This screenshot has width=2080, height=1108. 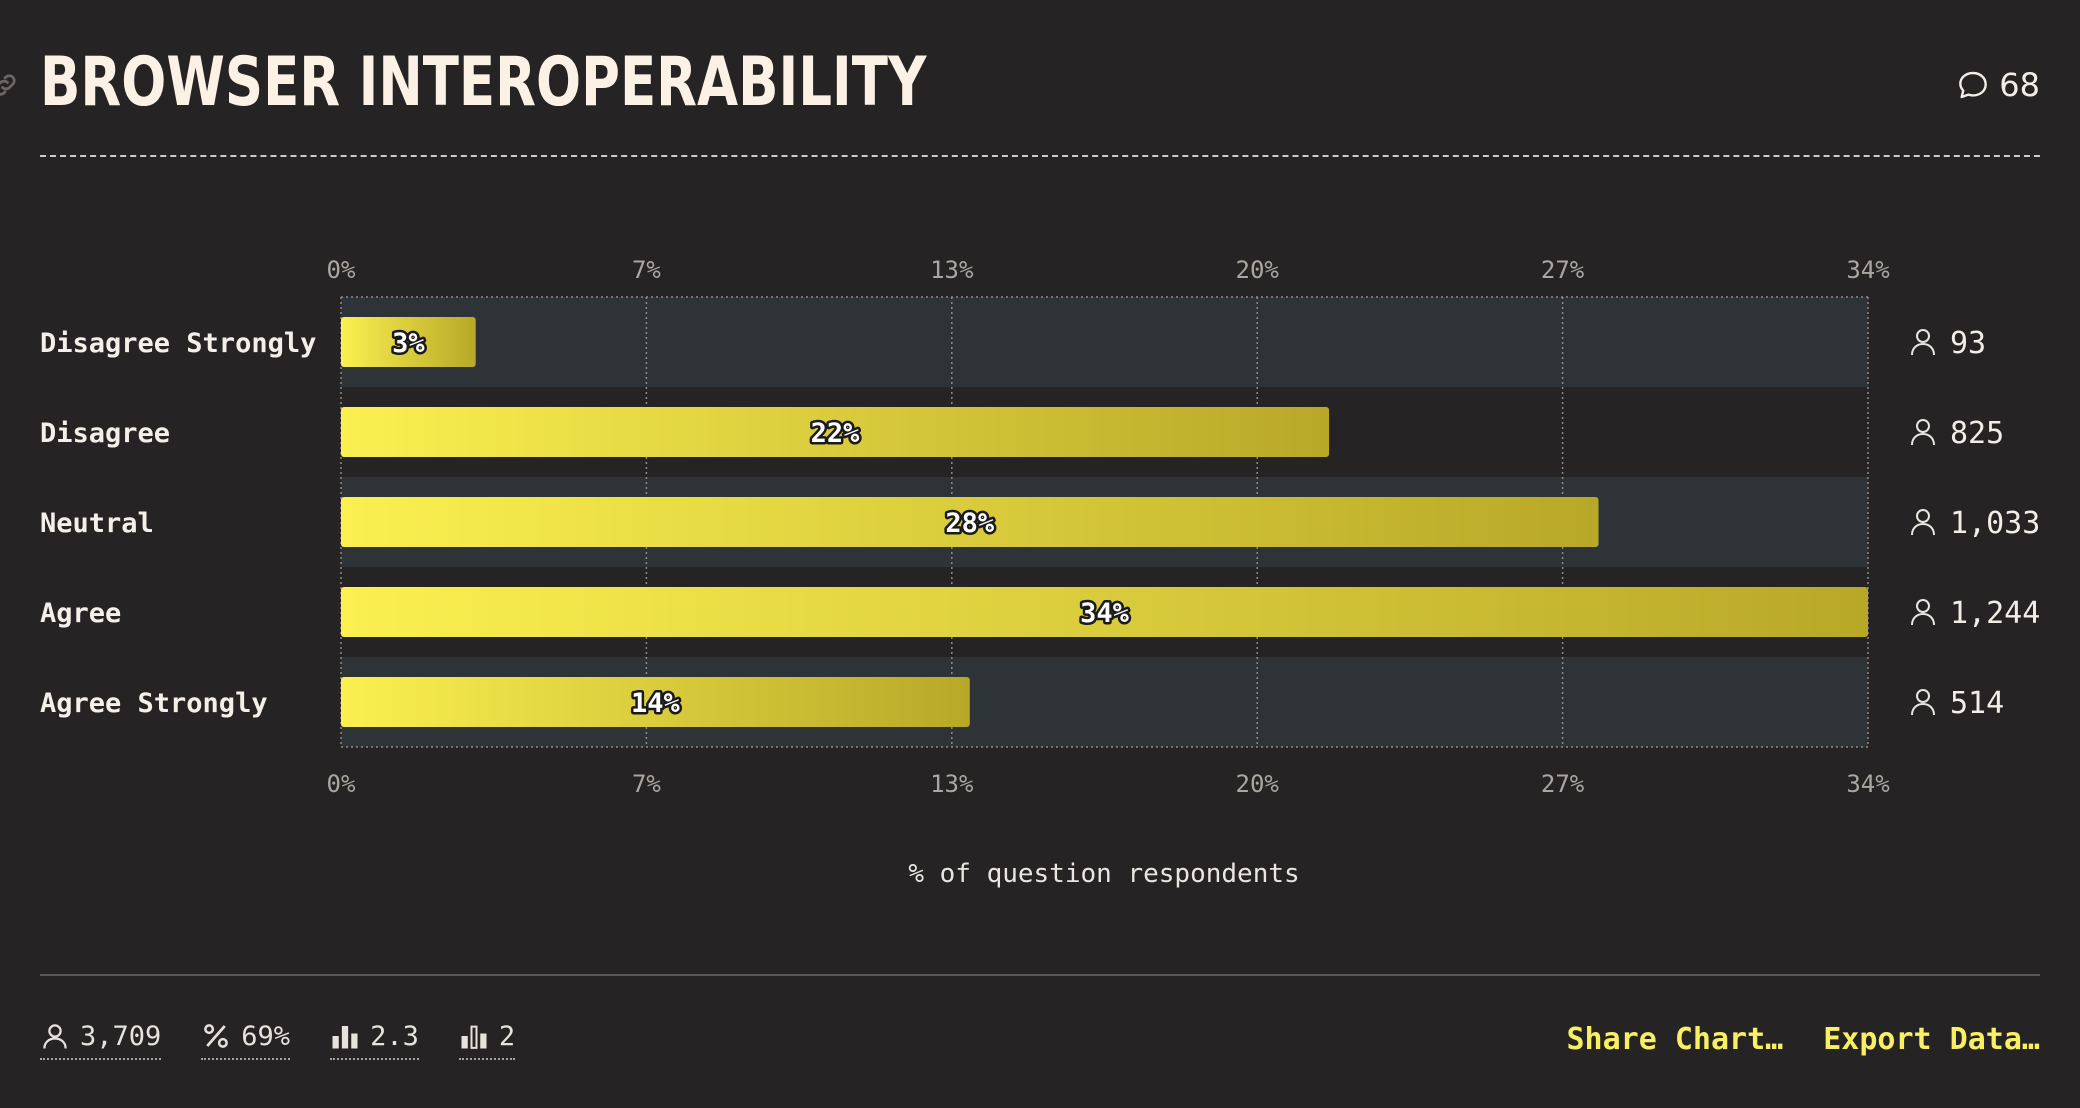 I want to click on stats-bar: 3,709 69% 2.3 2, so click(x=278, y=1040).